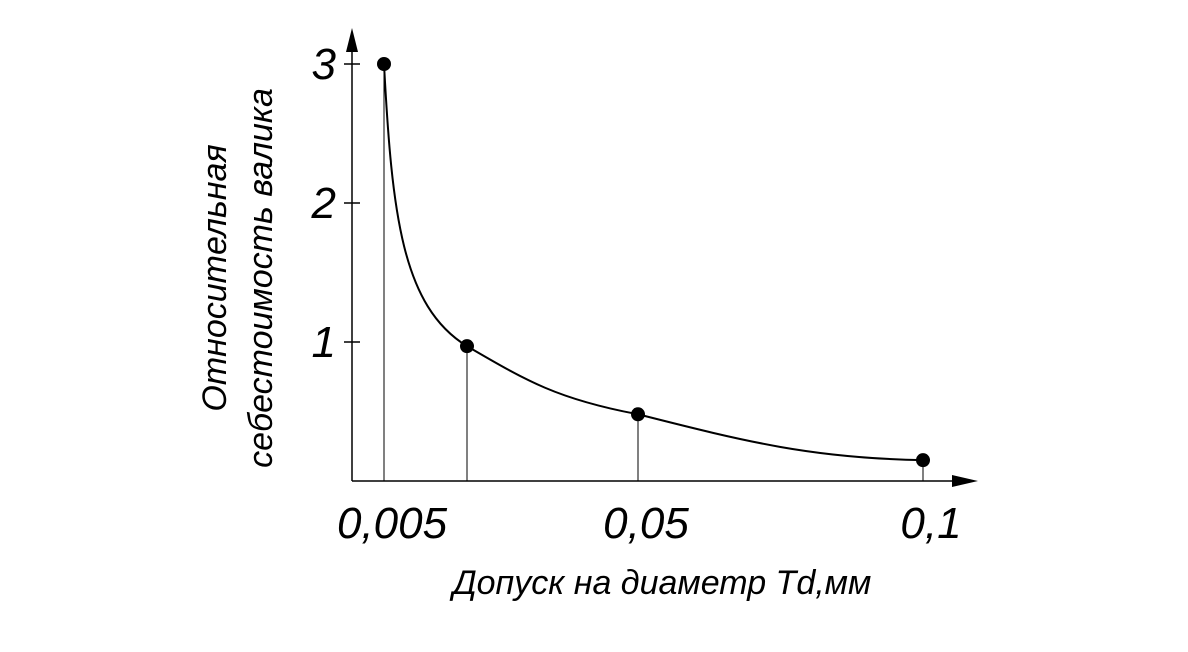 The image size is (1188, 652). What do you see at coordinates (392, 523) in the screenshot?
I see `x-tick-label: 0,005` at bounding box center [392, 523].